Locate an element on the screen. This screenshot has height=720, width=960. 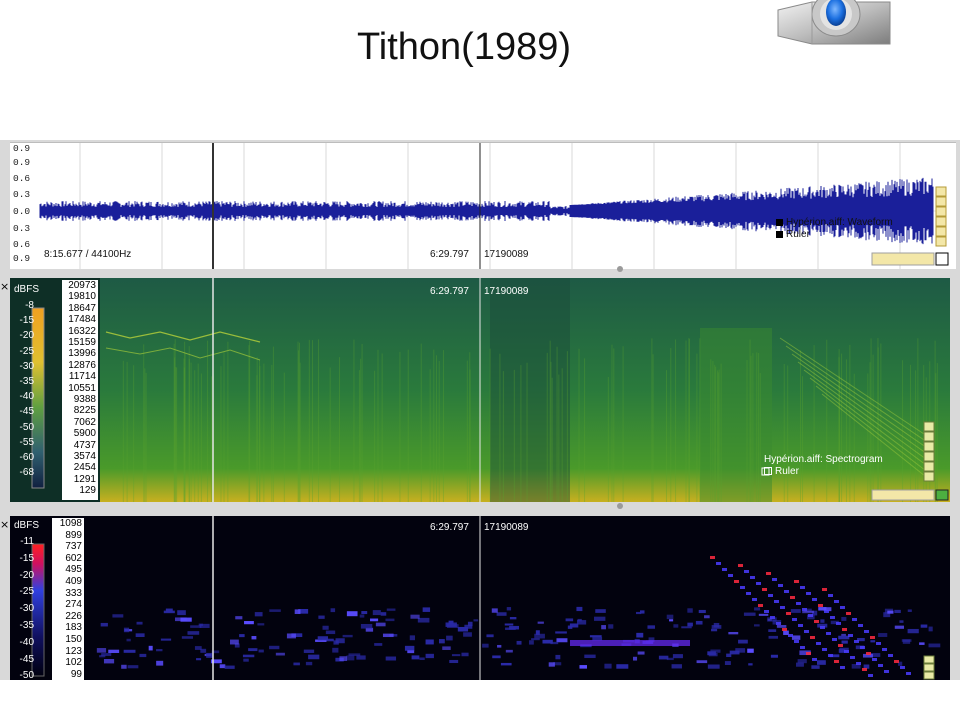
colour-scale-bar is located at coordinates (38, 398).